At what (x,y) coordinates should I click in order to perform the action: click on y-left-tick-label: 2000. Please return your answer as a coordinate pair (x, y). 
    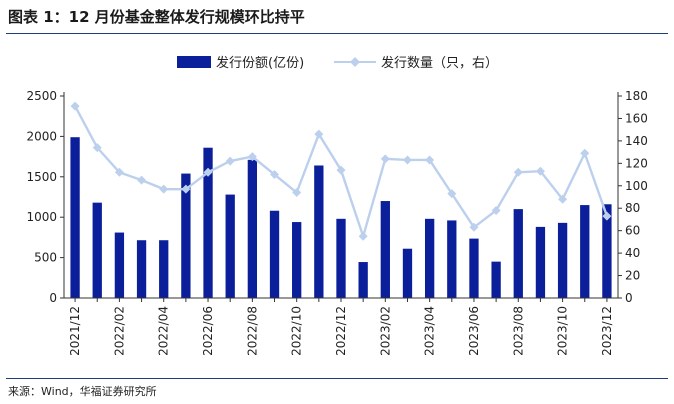
    Looking at the image, I should click on (41, 136).